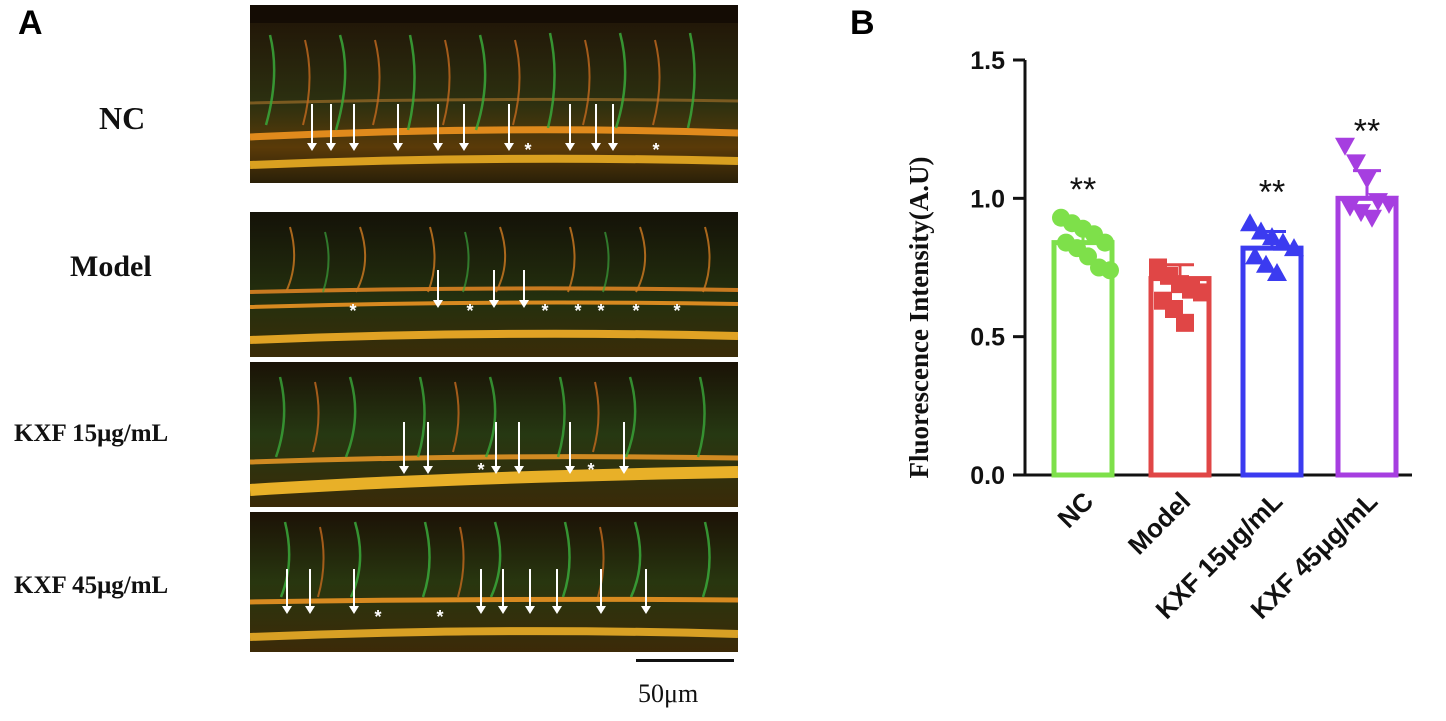 The height and width of the screenshot is (721, 1446). What do you see at coordinates (685, 660) in the screenshot?
I see `scale-bar` at bounding box center [685, 660].